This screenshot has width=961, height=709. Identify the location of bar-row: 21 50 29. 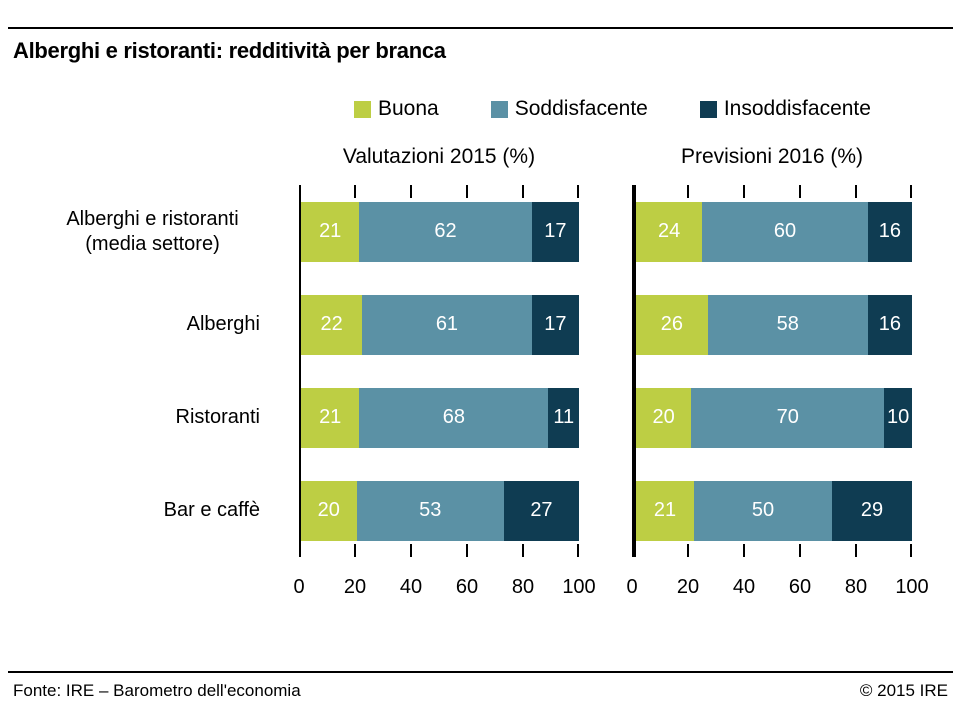
(774, 510).